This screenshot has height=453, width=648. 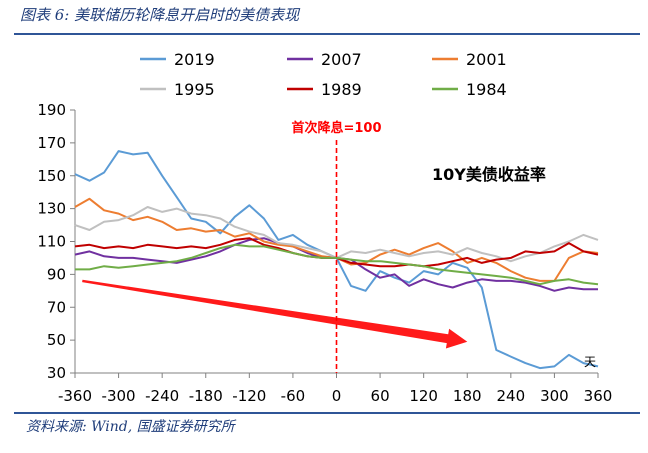 I want to click on y-tick-label: 30, so click(x=56, y=373).